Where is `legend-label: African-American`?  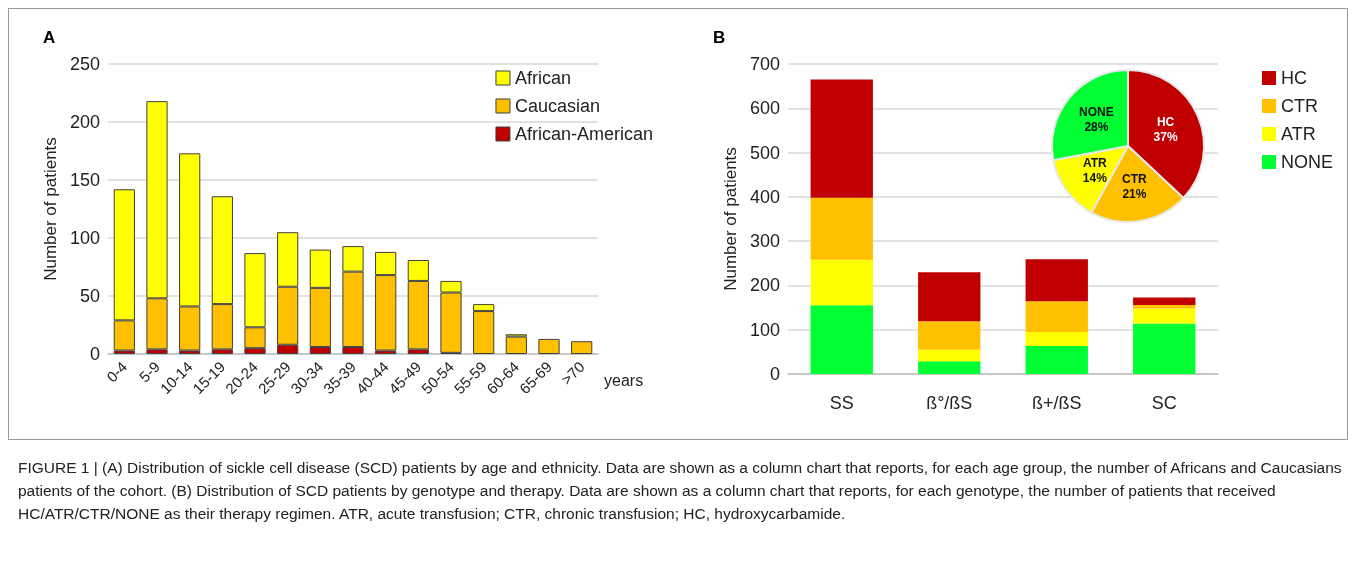 legend-label: African-American is located at coordinates (584, 134).